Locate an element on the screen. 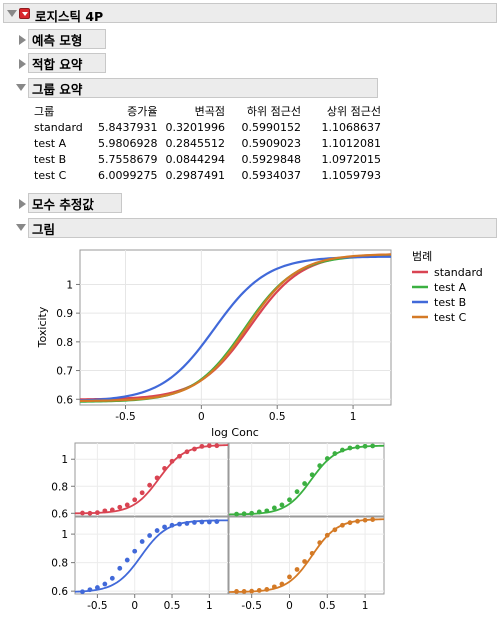 Image resolution: width=501 pixels, height=617 pixels. panel-fit-line-standard is located at coordinates (151, 479).